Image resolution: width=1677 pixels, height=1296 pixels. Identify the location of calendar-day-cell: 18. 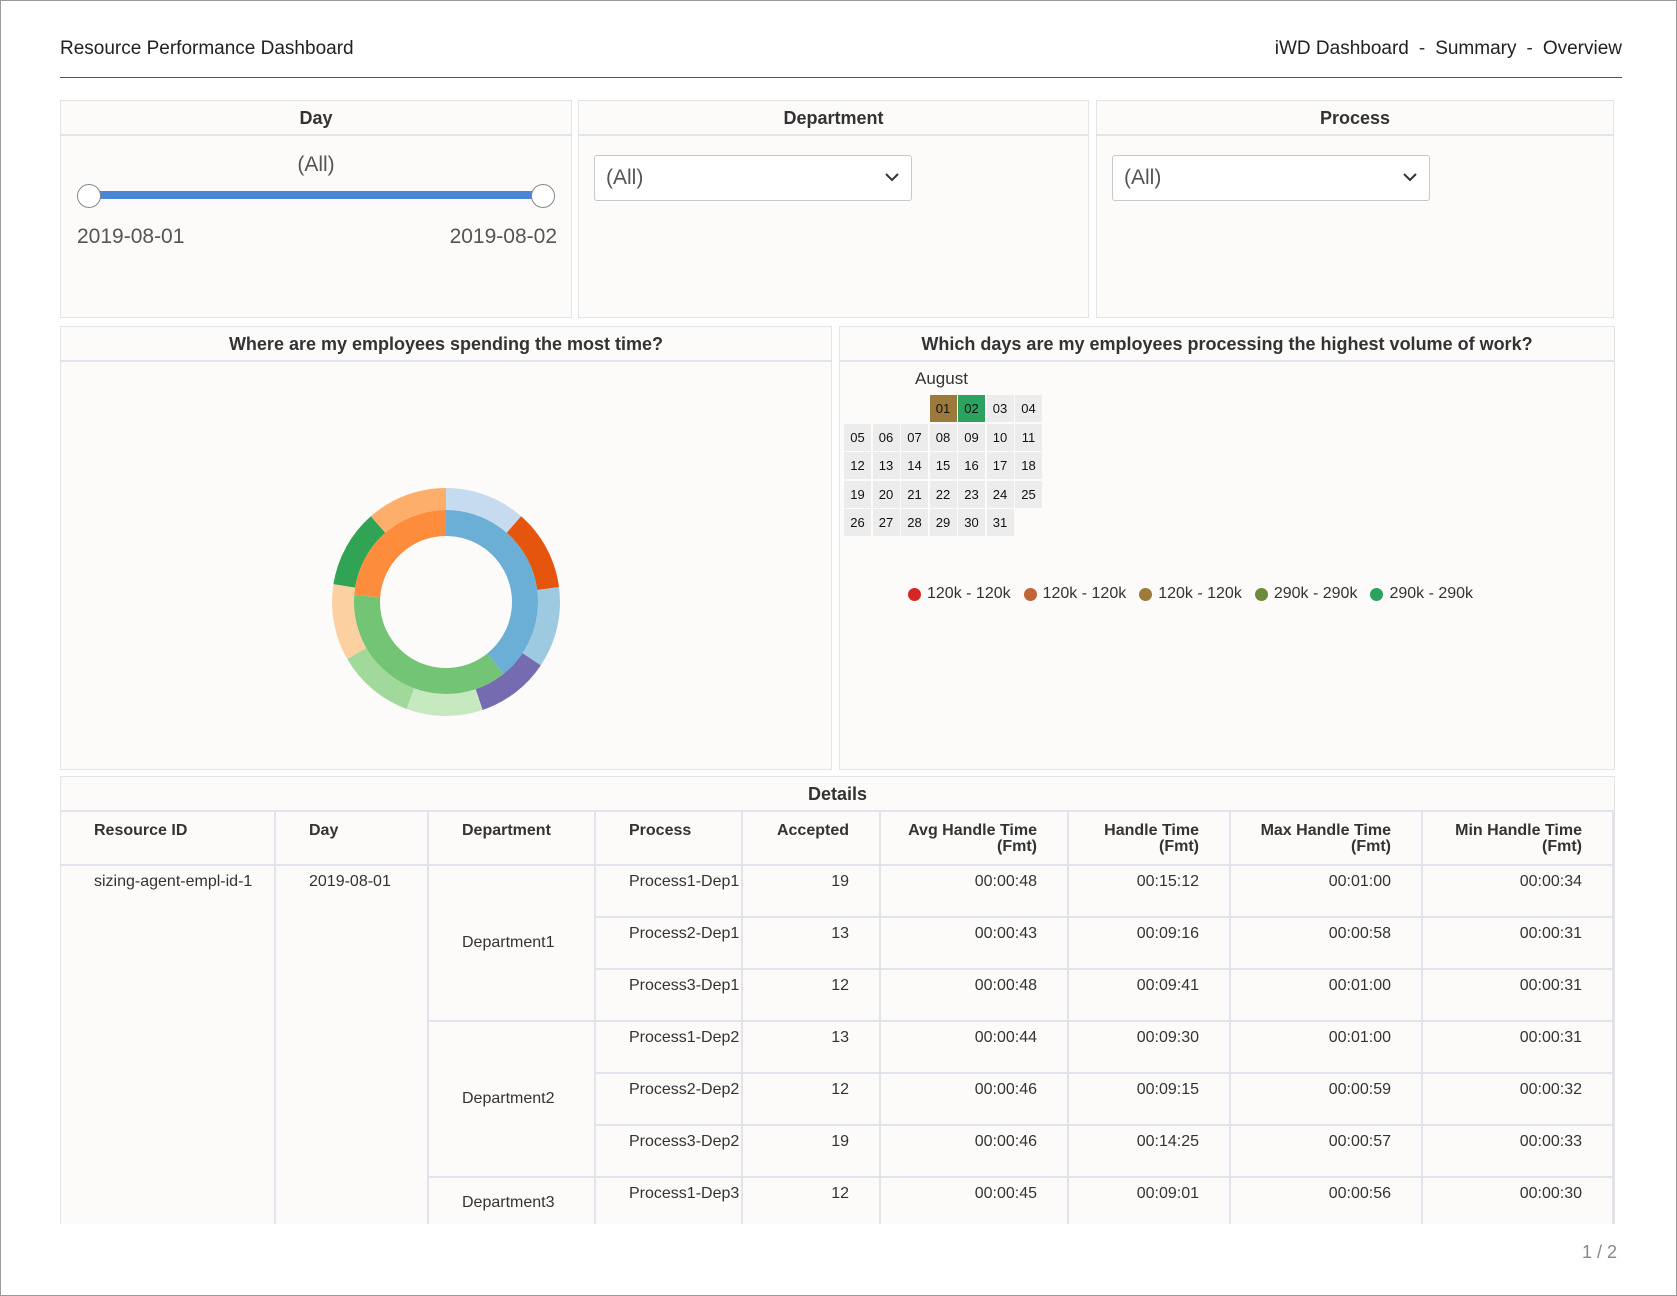
(1028, 465).